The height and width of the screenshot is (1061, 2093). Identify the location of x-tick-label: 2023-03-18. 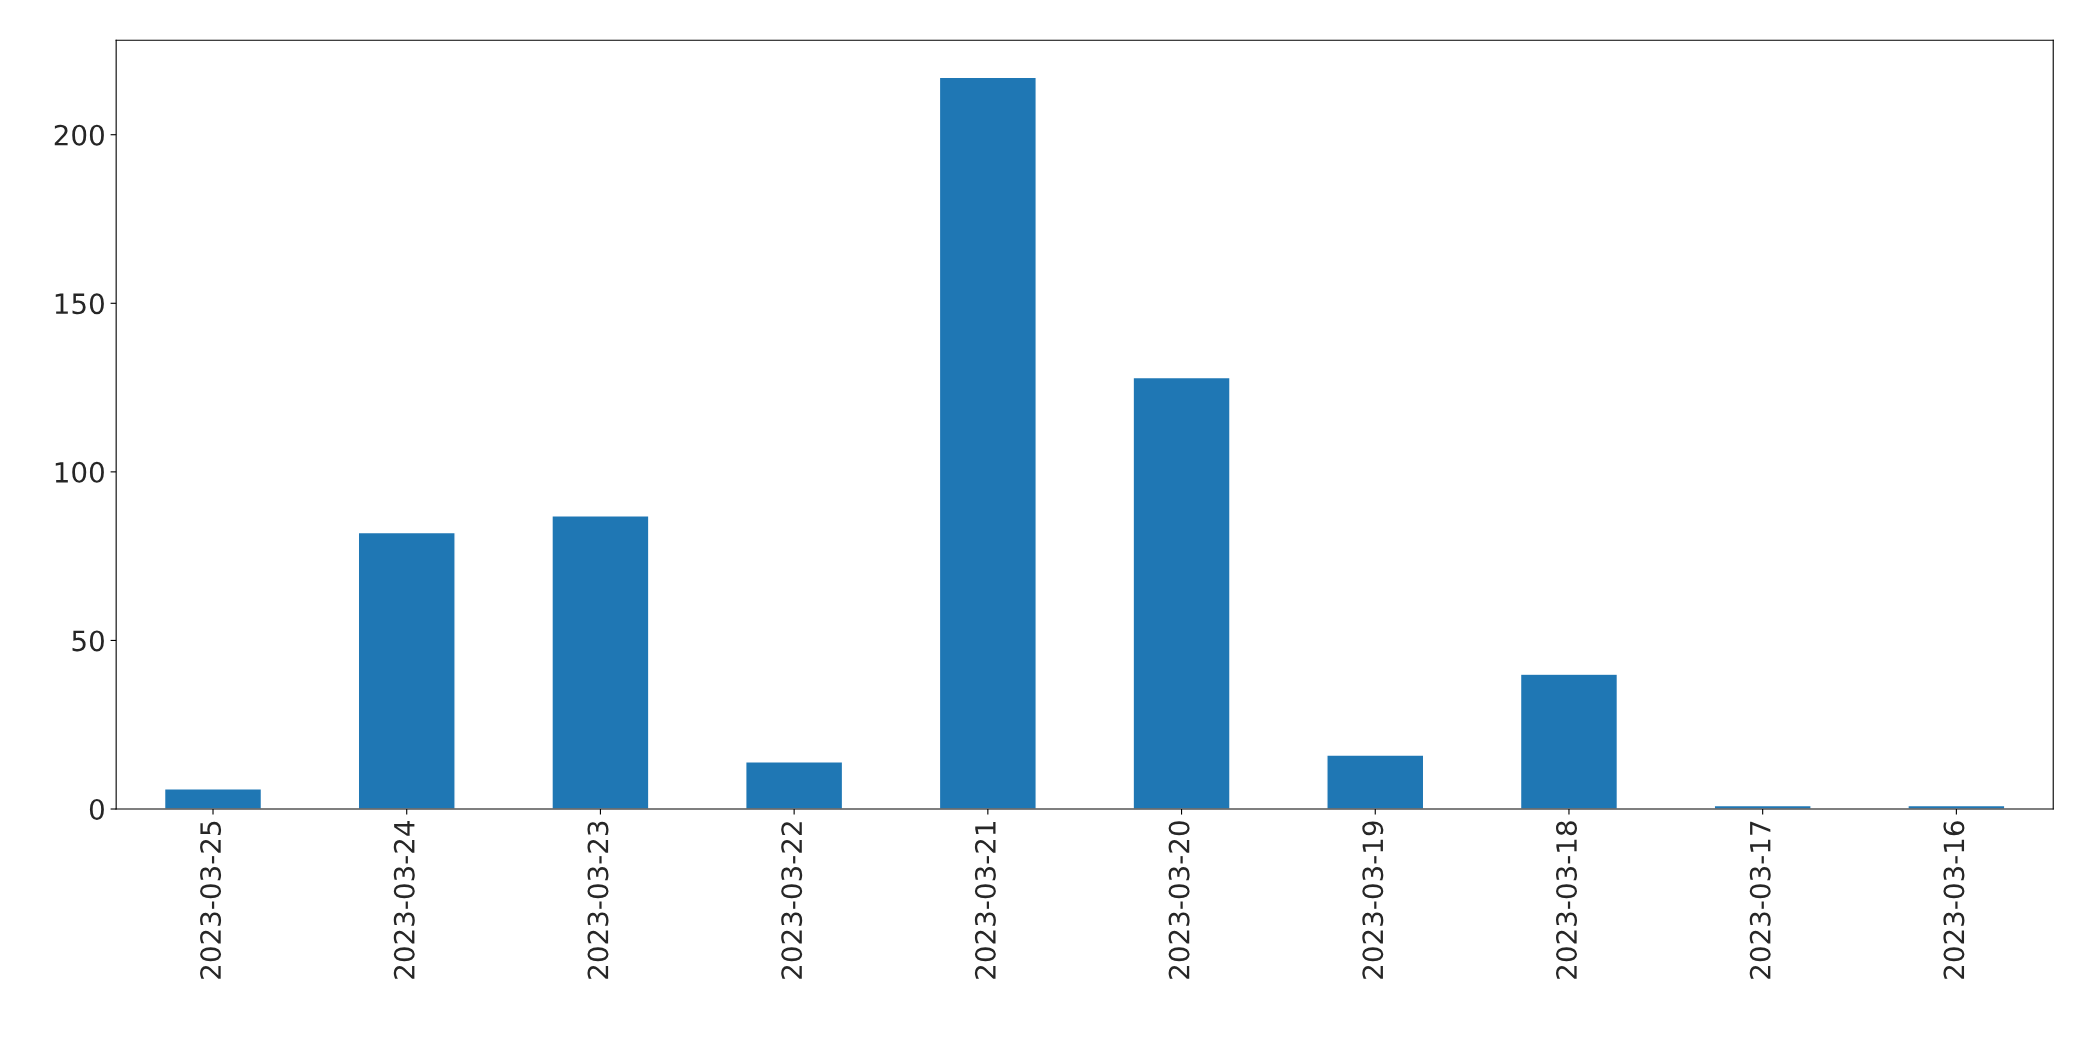
(1567, 900).